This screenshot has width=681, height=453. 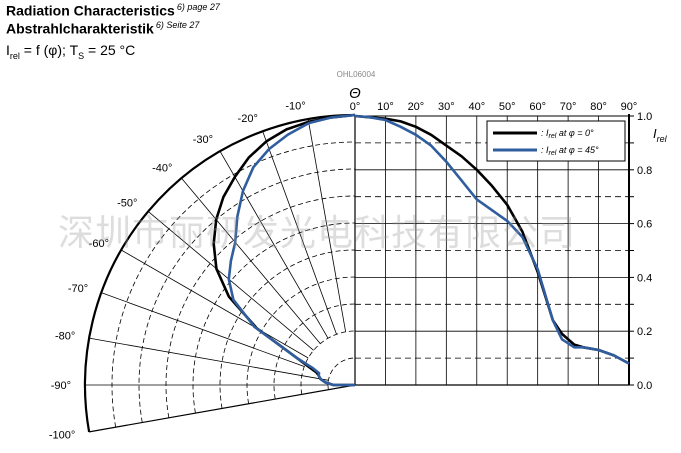 What do you see at coordinates (644, 171) in the screenshot?
I see `y-tick-label: 0.8` at bounding box center [644, 171].